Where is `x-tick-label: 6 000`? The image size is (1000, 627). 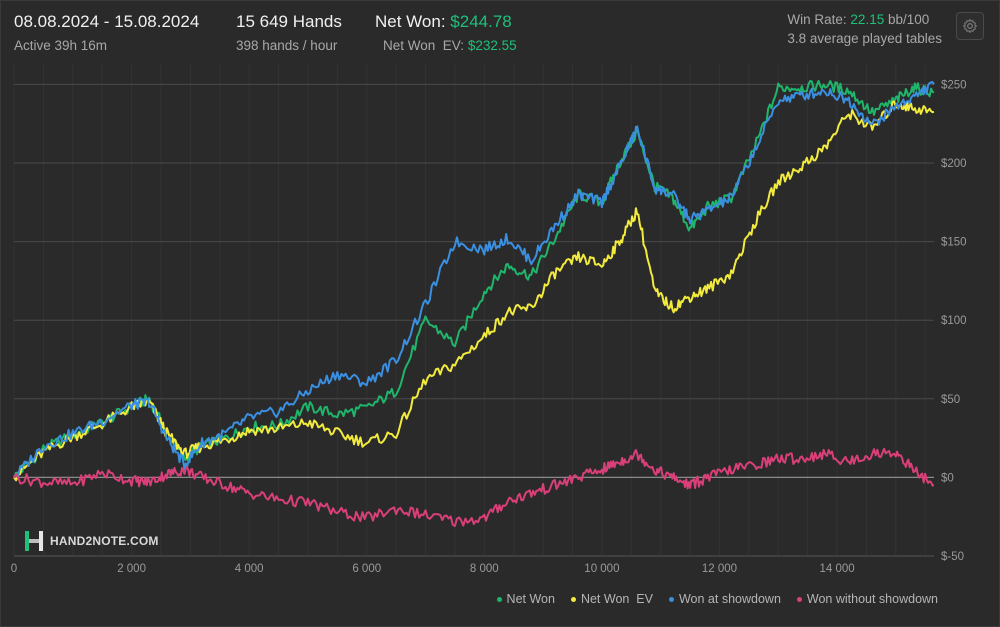 x-tick-label: 6 000 is located at coordinates (366, 569).